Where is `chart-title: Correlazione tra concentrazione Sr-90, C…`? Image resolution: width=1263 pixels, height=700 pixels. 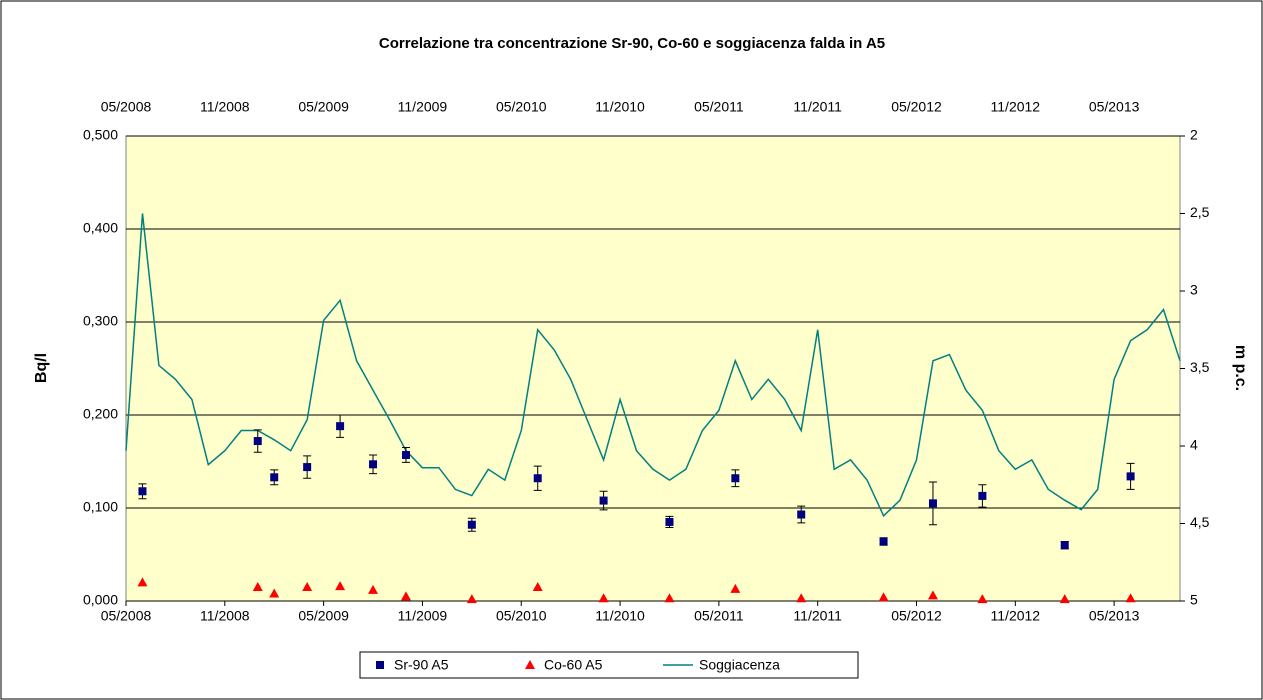 chart-title: Correlazione tra concentrazione Sr-90, C… is located at coordinates (632, 43).